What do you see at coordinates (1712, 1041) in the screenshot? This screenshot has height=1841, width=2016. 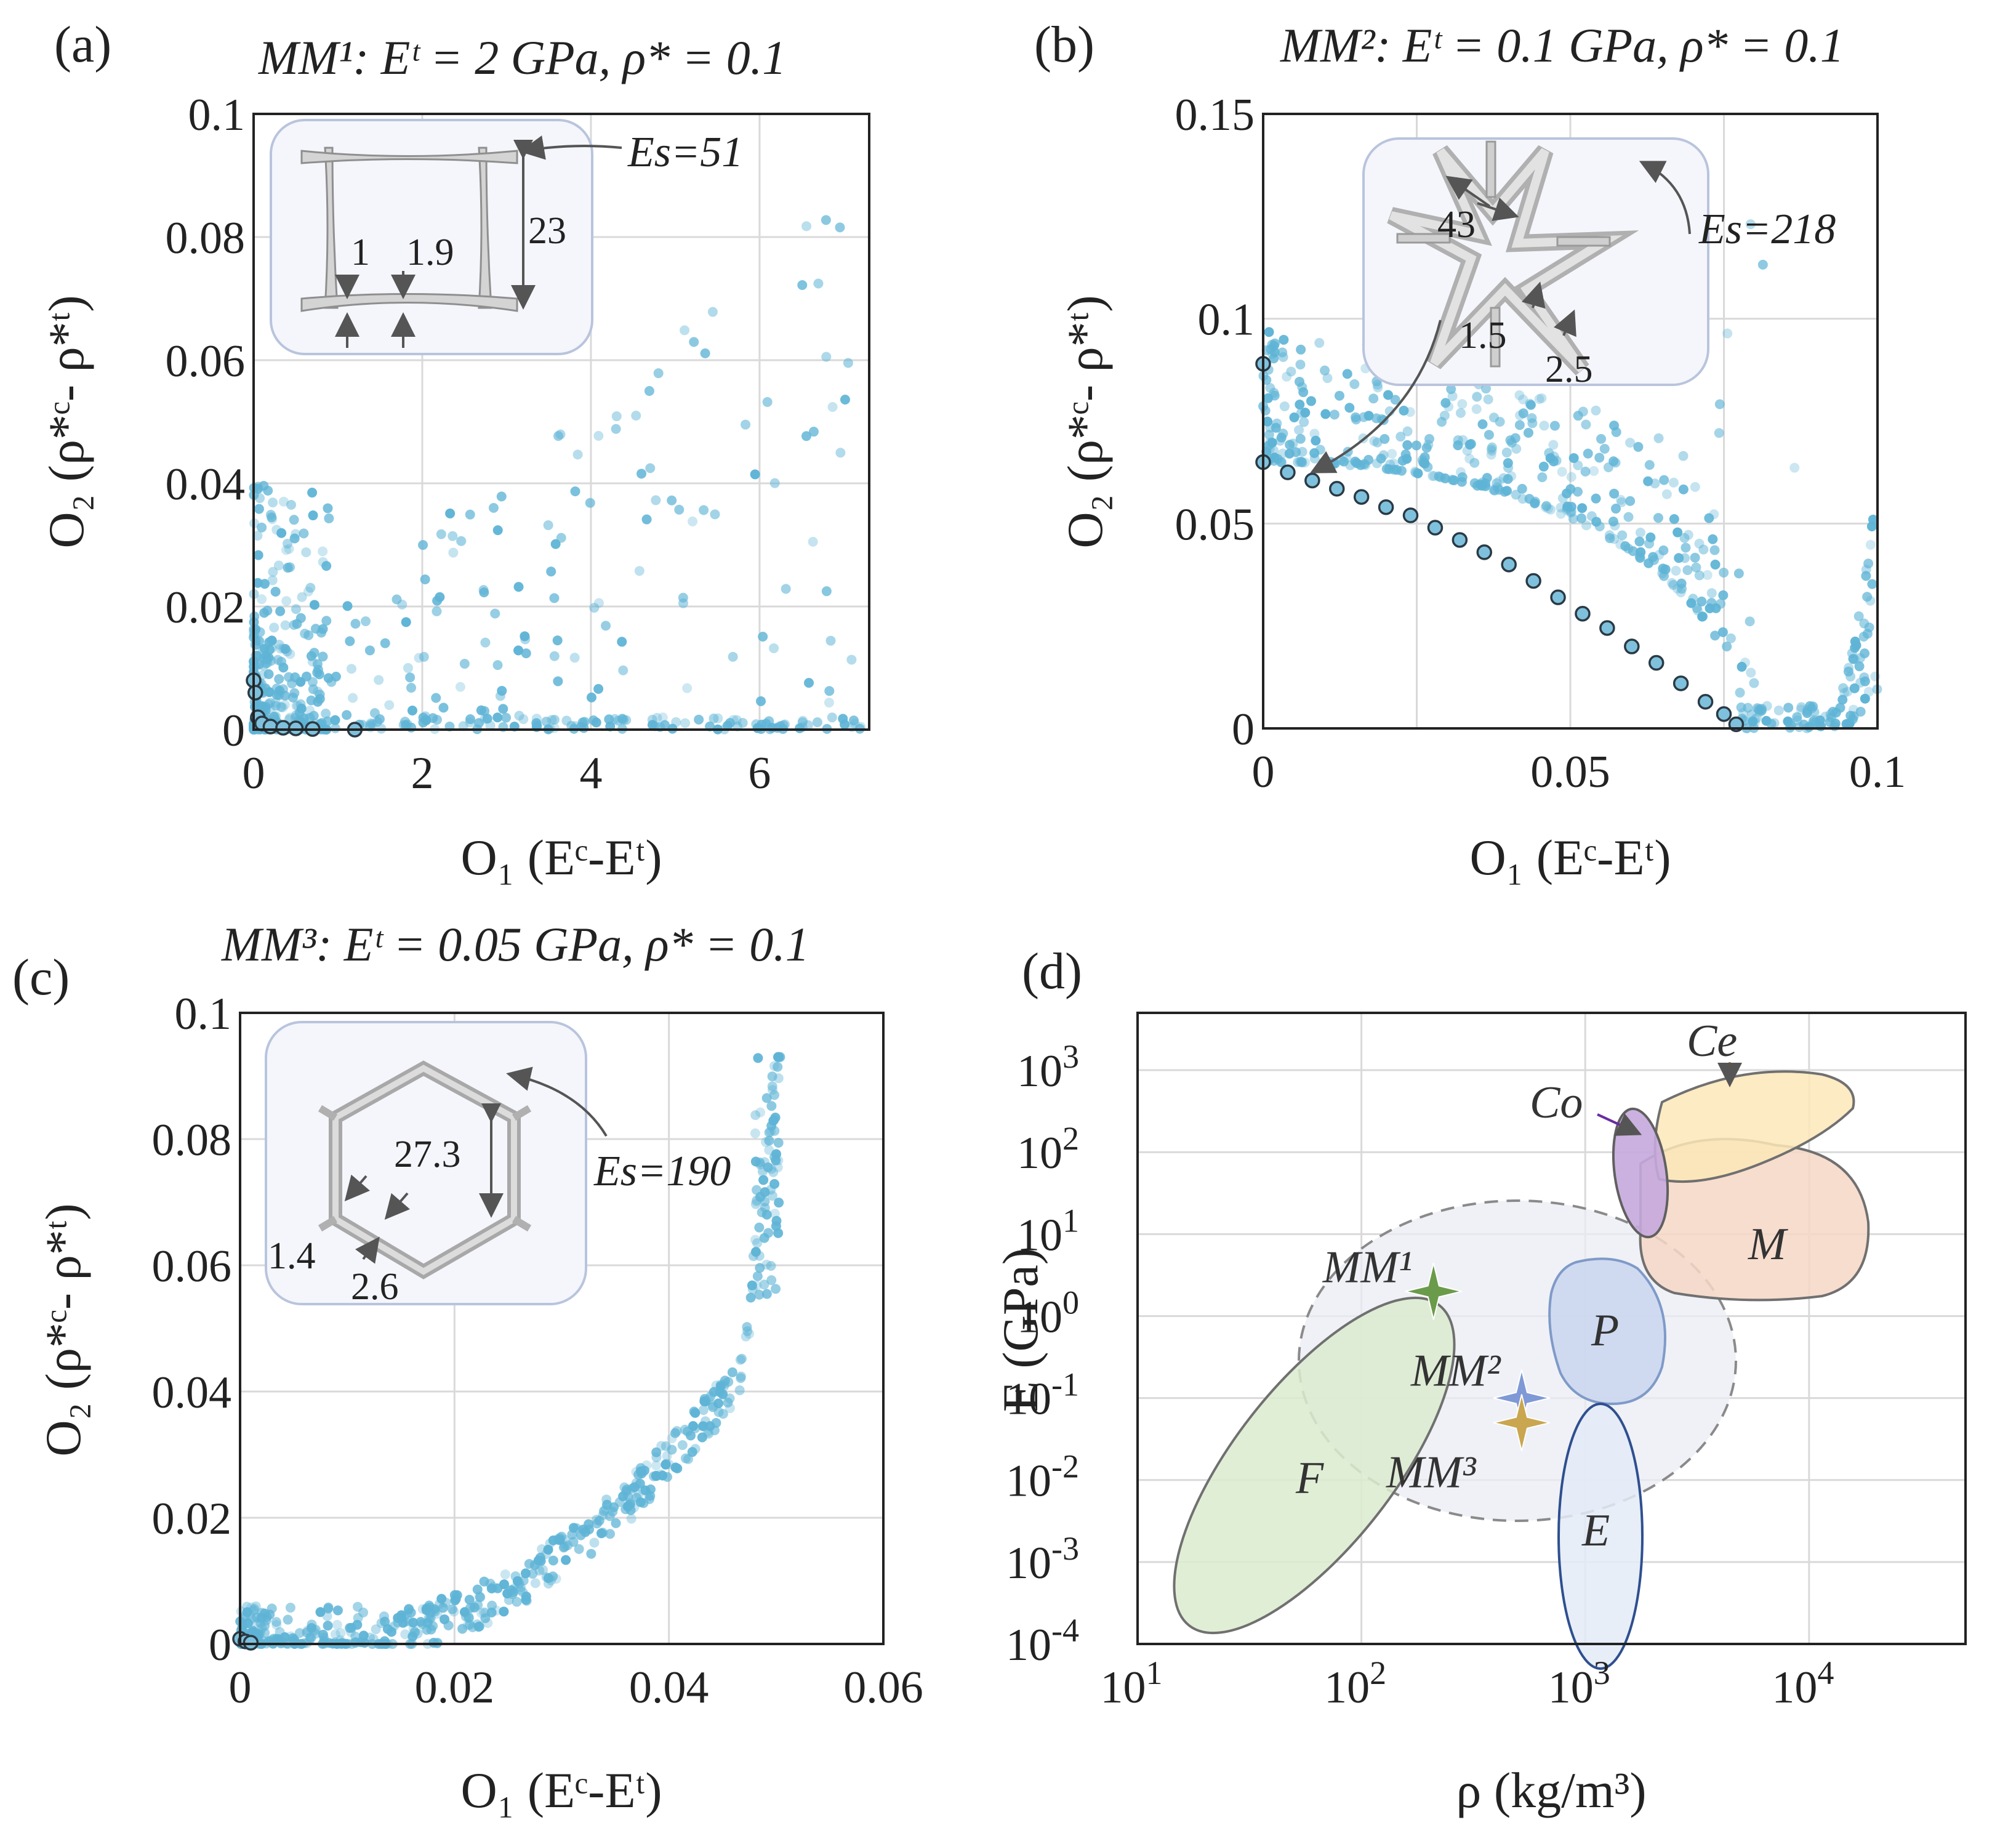 I see `region-label-ceramics: Ce` at bounding box center [1712, 1041].